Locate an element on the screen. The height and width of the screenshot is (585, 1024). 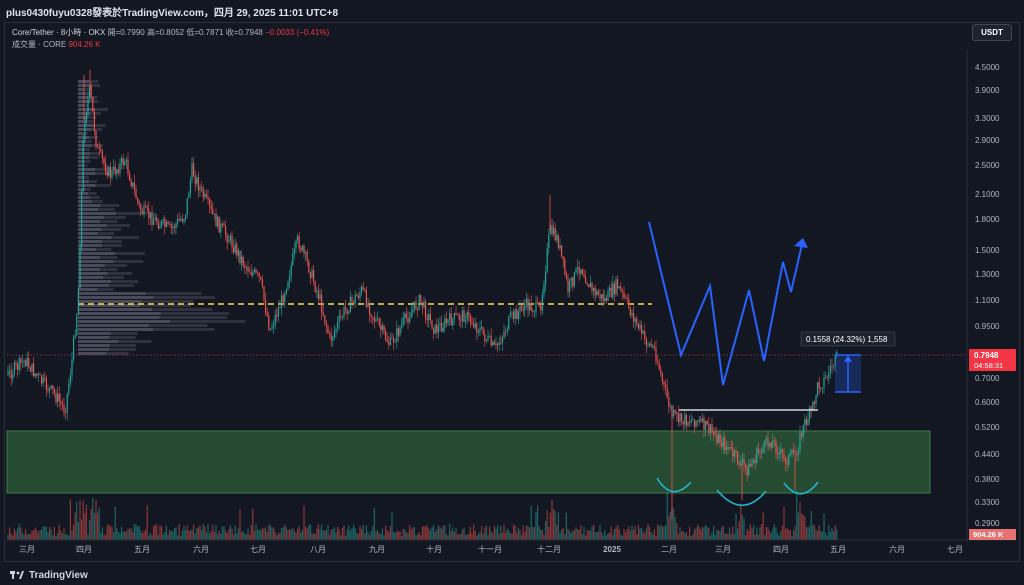
legend-volume-label: 成交量 · CORE is located at coordinates (39, 44).